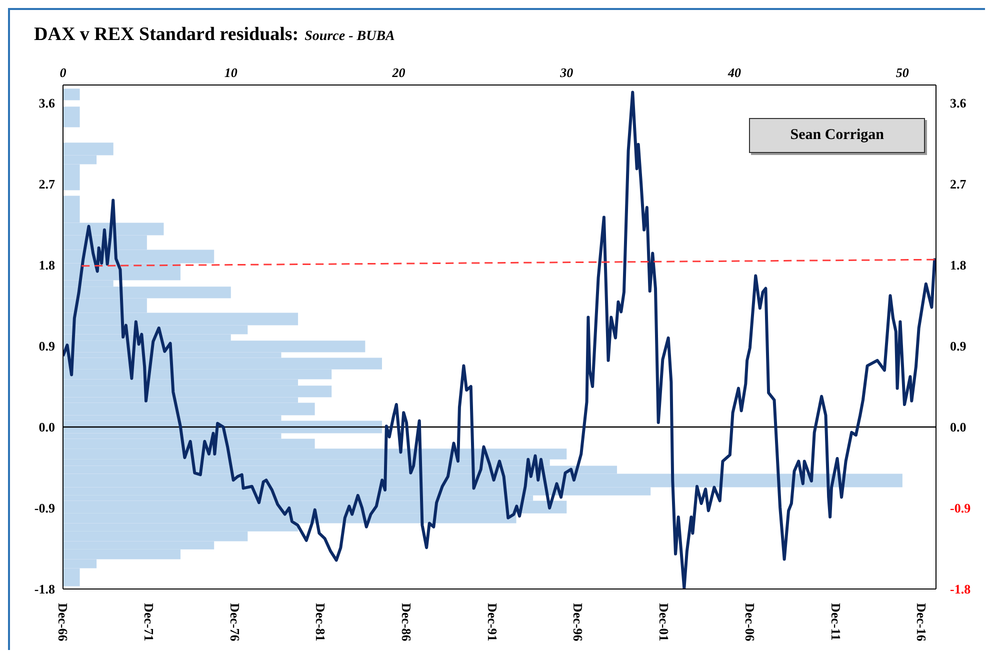 The width and height of the screenshot is (995, 656). I want to click on x-tick-label: Dec-81, so click(320, 622).